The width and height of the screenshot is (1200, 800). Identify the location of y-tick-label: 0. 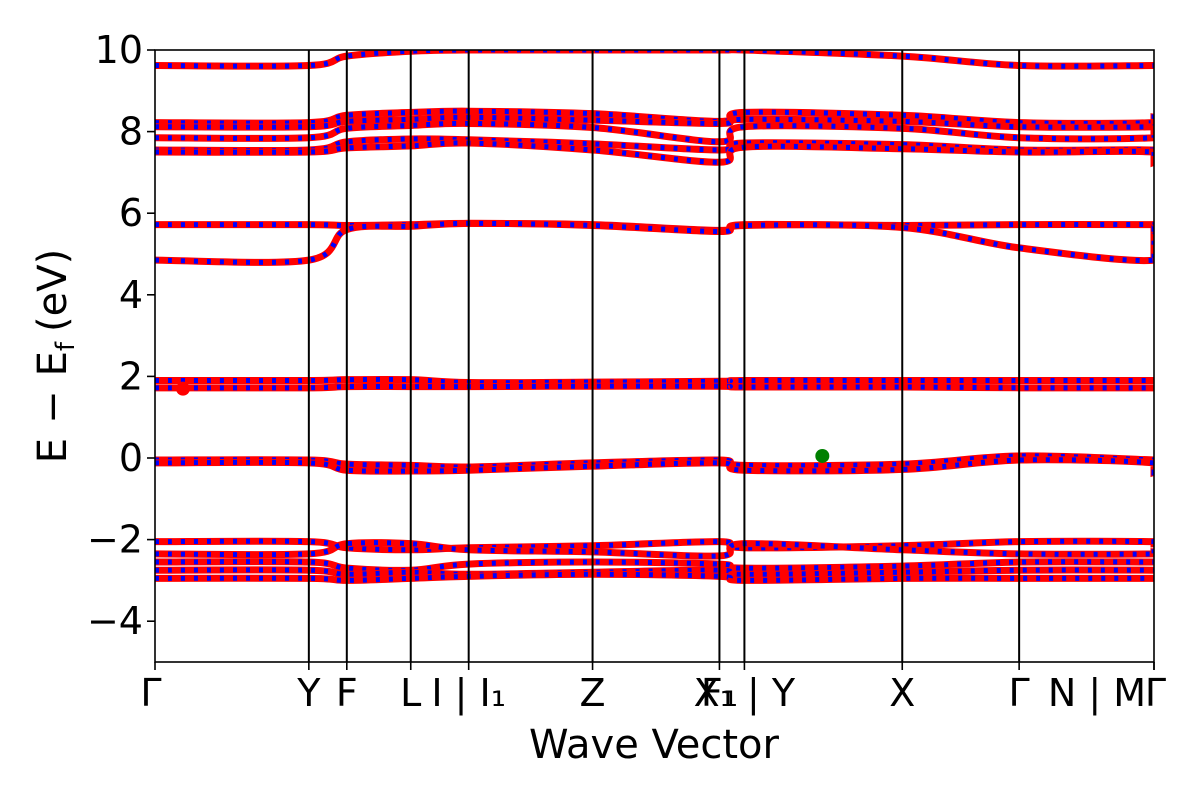
(131, 458).